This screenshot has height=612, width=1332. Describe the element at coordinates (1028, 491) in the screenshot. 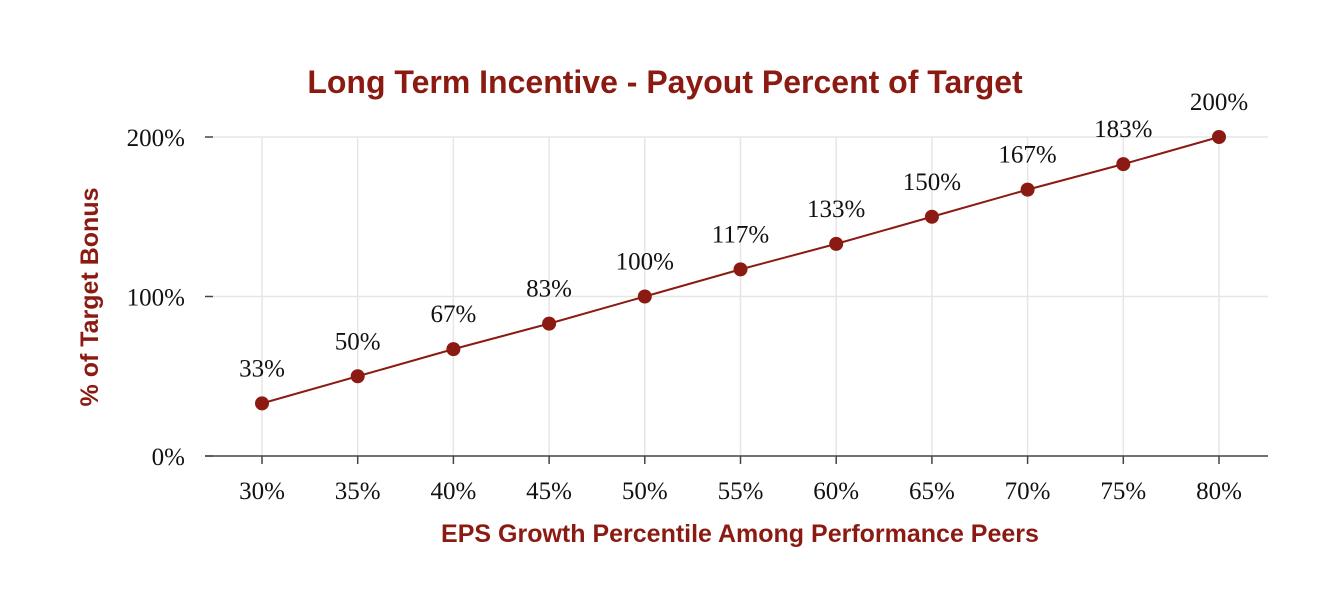

I see `x-tick-label: 70%` at that location.